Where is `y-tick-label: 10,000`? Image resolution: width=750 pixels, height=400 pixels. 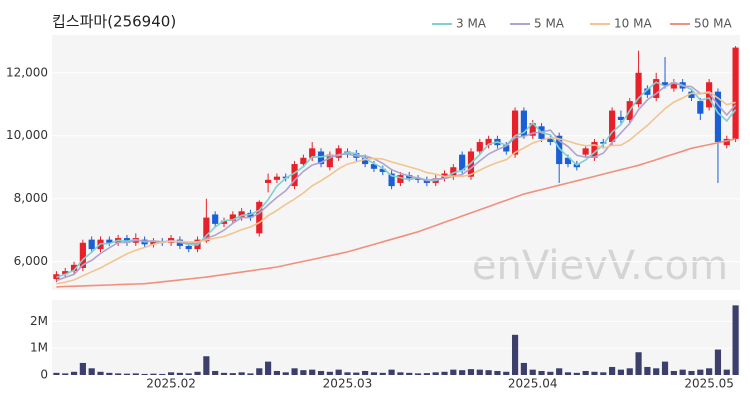 y-tick-label: 10,000 is located at coordinates (27, 135).